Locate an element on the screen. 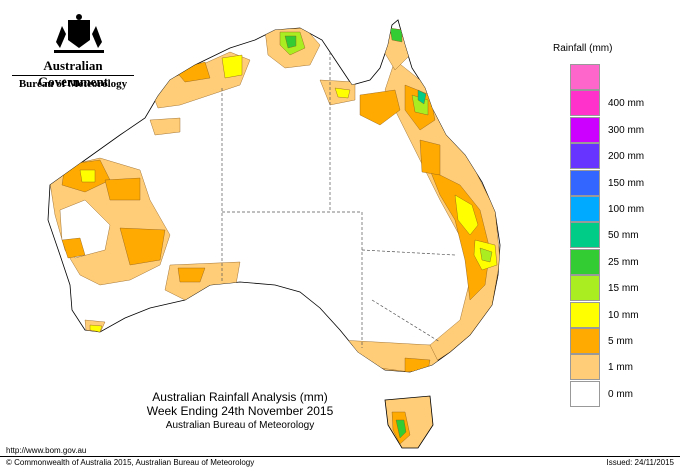 This screenshot has width=680, height=467. coat-of-arms-icon is located at coordinates (79, 33).